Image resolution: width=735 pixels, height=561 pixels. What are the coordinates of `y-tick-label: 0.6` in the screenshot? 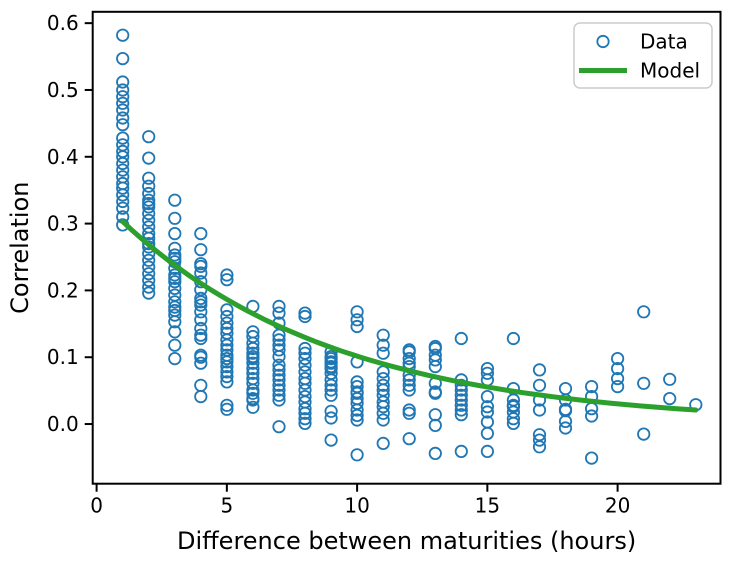 It's located at (63, 23).